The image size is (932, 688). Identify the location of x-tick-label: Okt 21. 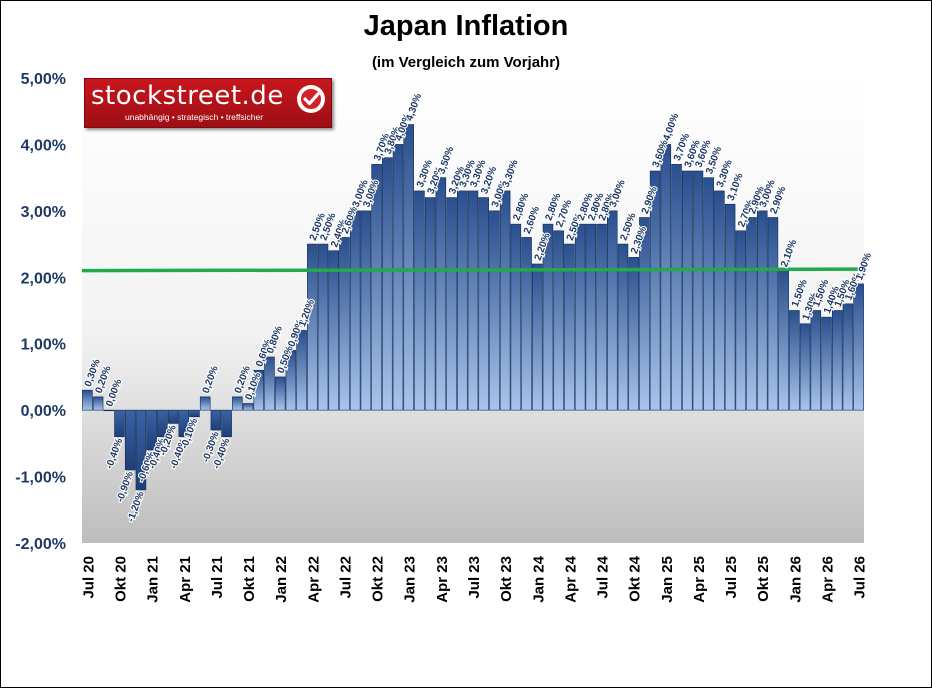
(249, 579).